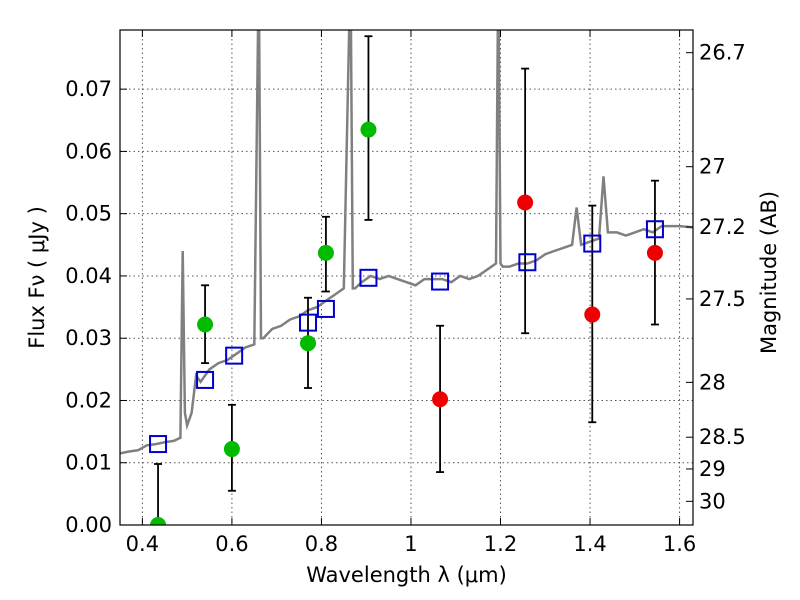 The width and height of the screenshot is (800, 600). What do you see at coordinates (722, 299) in the screenshot?
I see `right-tick-label: 27.5` at bounding box center [722, 299].